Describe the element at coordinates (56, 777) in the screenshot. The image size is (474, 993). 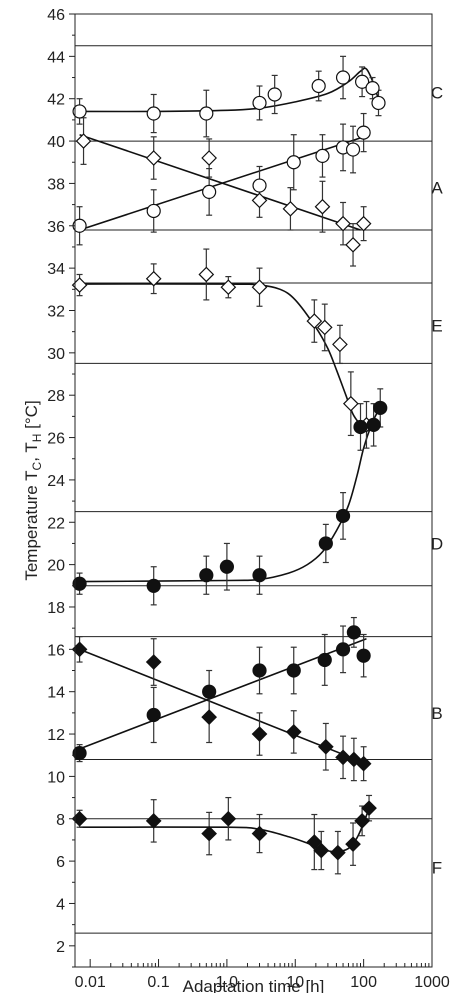
I see `y-tick-label: 10` at that location.